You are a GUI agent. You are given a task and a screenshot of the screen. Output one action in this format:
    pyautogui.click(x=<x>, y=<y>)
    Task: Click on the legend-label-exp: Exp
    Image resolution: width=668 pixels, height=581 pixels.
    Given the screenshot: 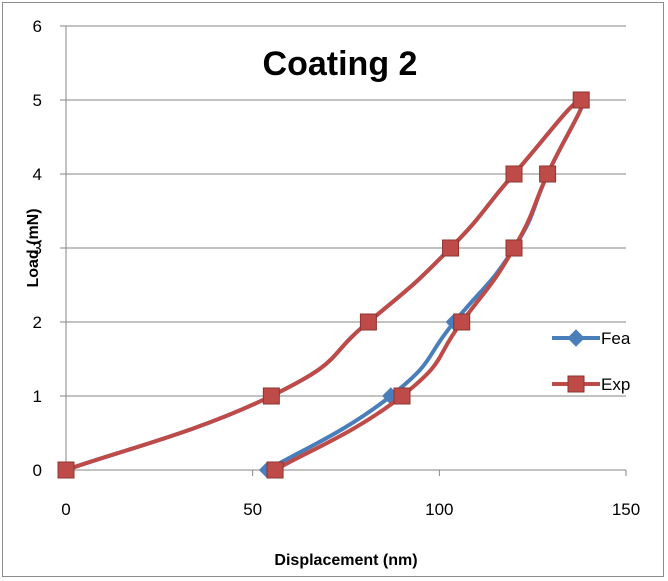 What is the action you would take?
    pyautogui.click(x=615, y=384)
    